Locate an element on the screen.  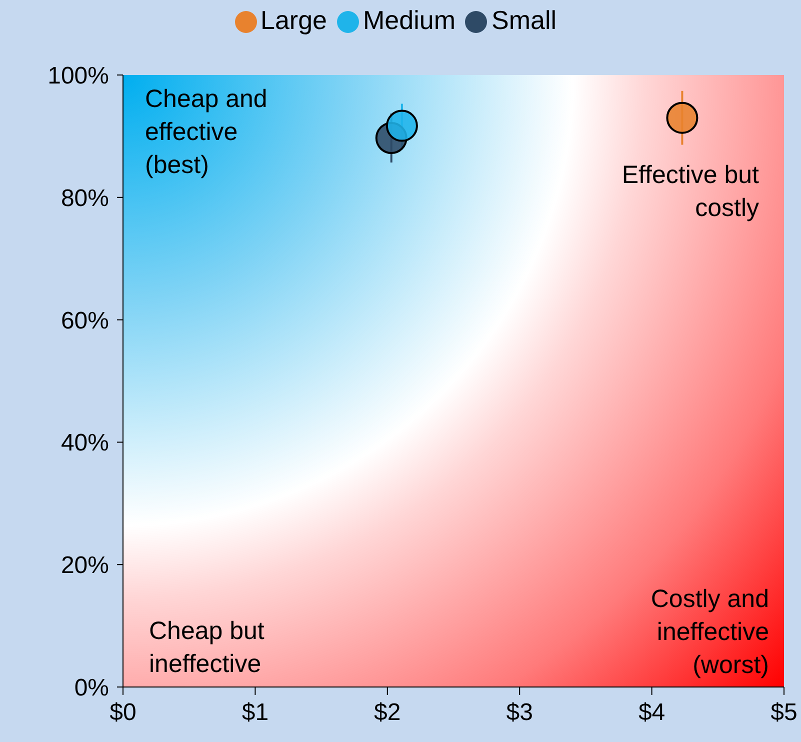
legend-label: Small is located at coordinates (523, 20).